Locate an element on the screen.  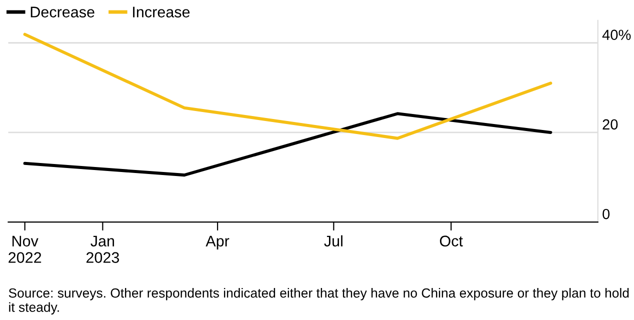
y-tick-label: 20 is located at coordinates (610, 124).